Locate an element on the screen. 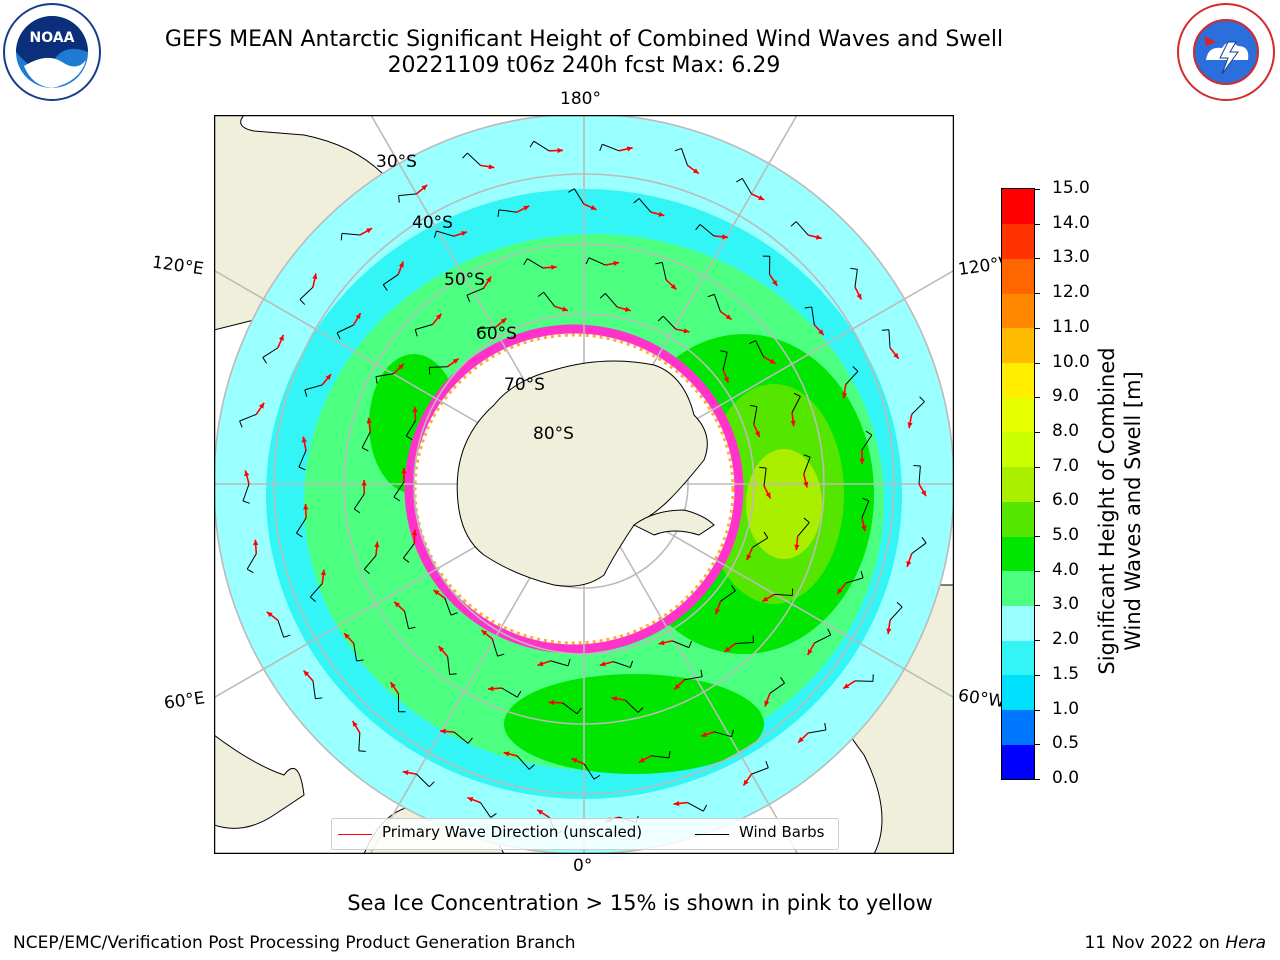 The image size is (1280, 960). host-name: Hera is located at coordinates (1245, 943).